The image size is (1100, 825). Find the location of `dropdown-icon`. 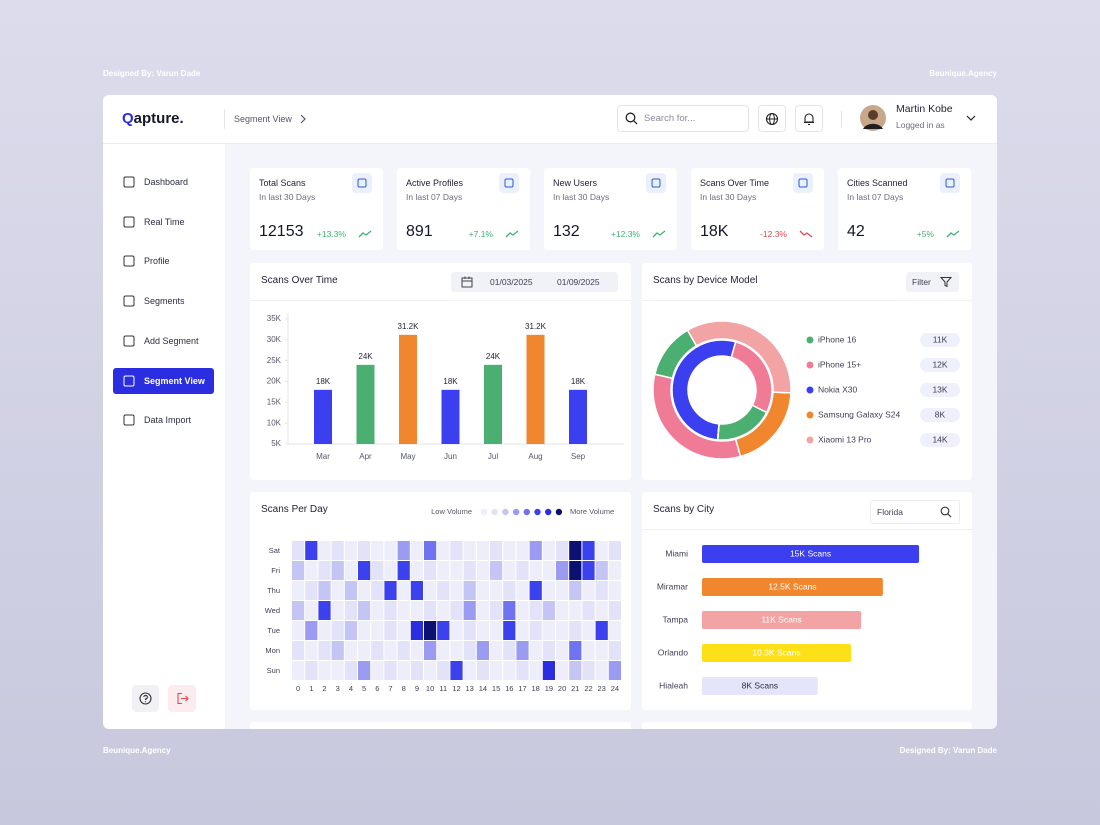

dropdown-icon is located at coordinates (971, 118).